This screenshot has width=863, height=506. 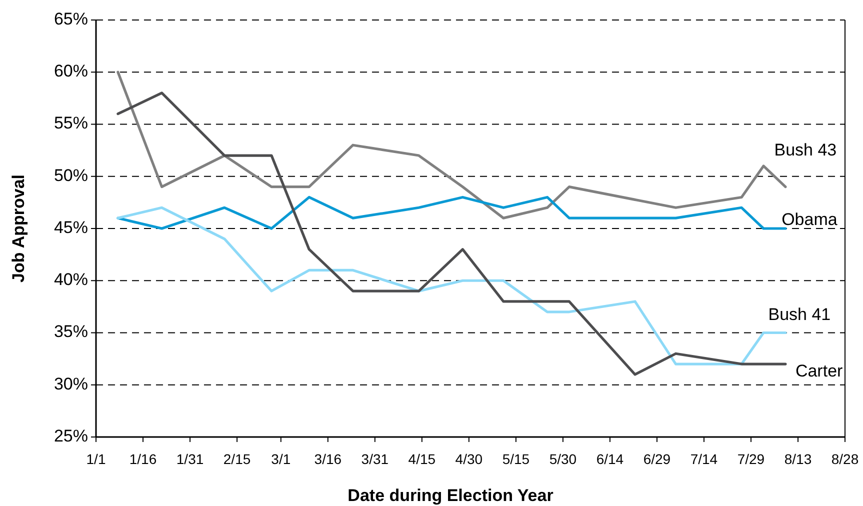 I want to click on y-tick-label: 35%, so click(x=71, y=332).